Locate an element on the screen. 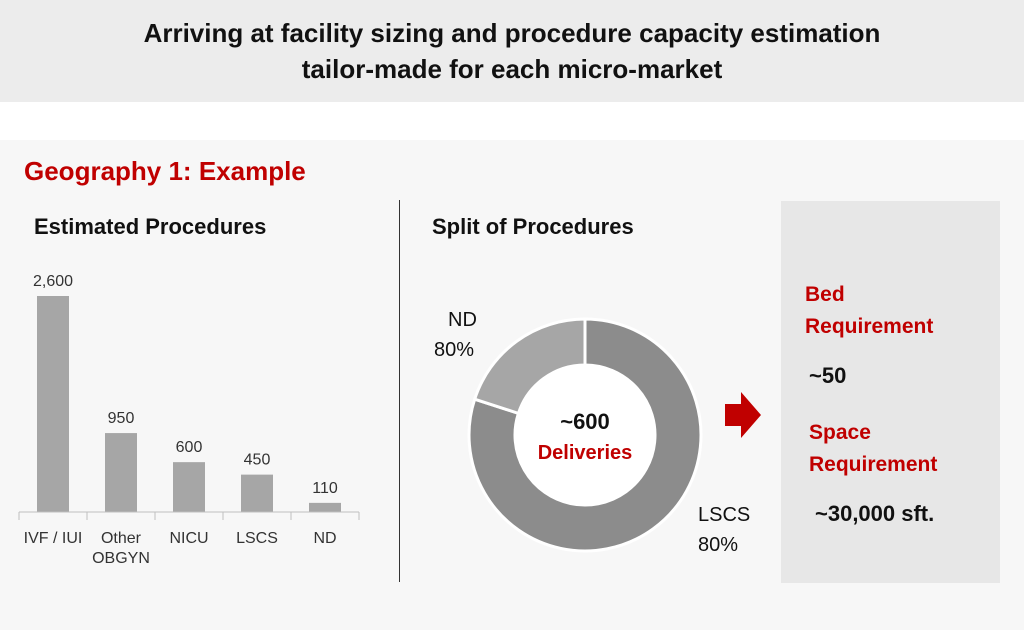 The image size is (1024, 630). donut-center-value: ~600 is located at coordinates (585, 421).